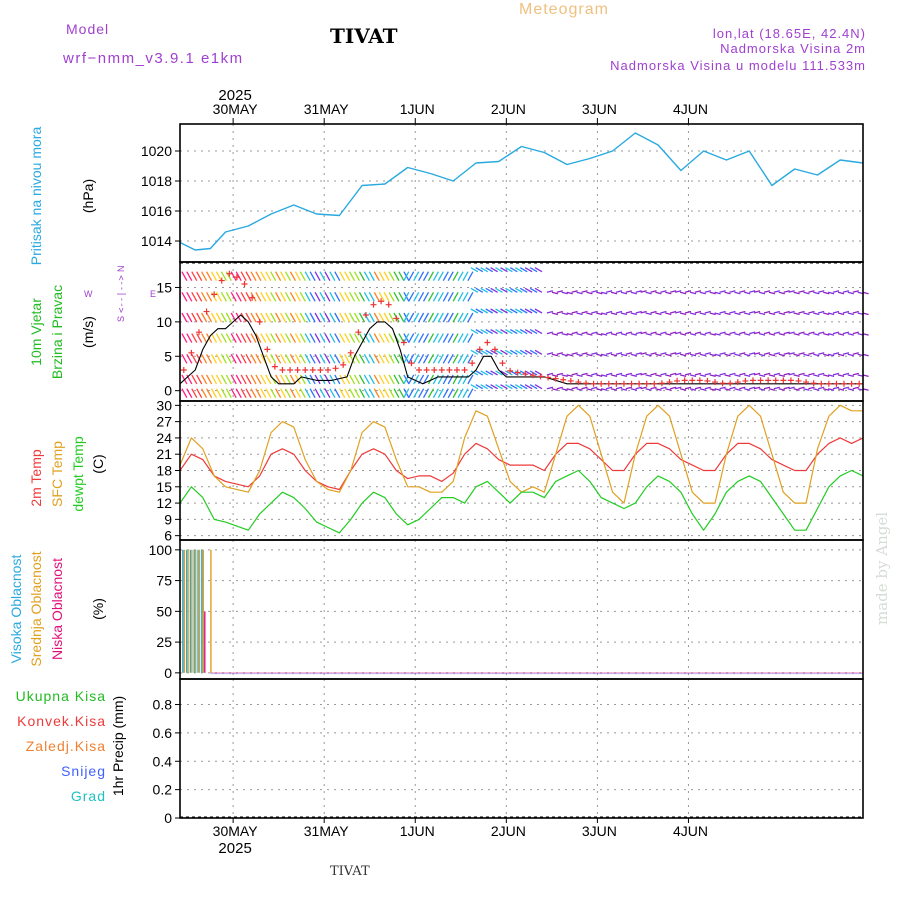 The width and height of the screenshot is (900, 900). What do you see at coordinates (88, 294) in the screenshot?
I see `compass-west: W` at bounding box center [88, 294].